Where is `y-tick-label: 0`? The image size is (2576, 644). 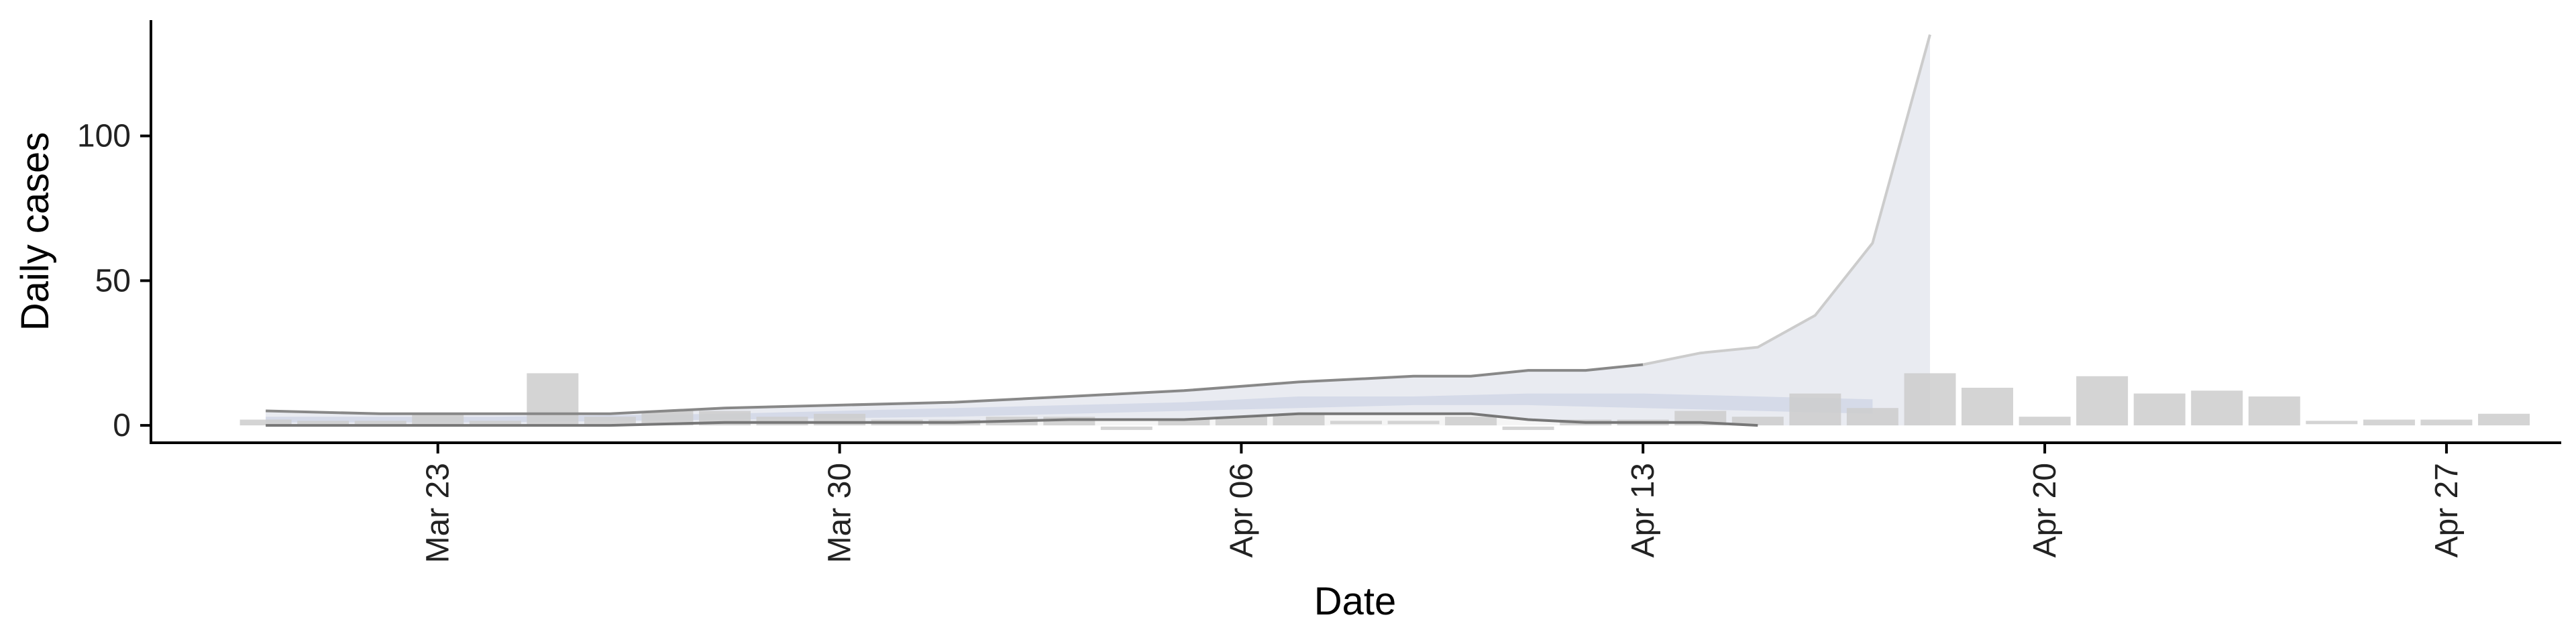 y-tick-label: 0 is located at coordinates (122, 425).